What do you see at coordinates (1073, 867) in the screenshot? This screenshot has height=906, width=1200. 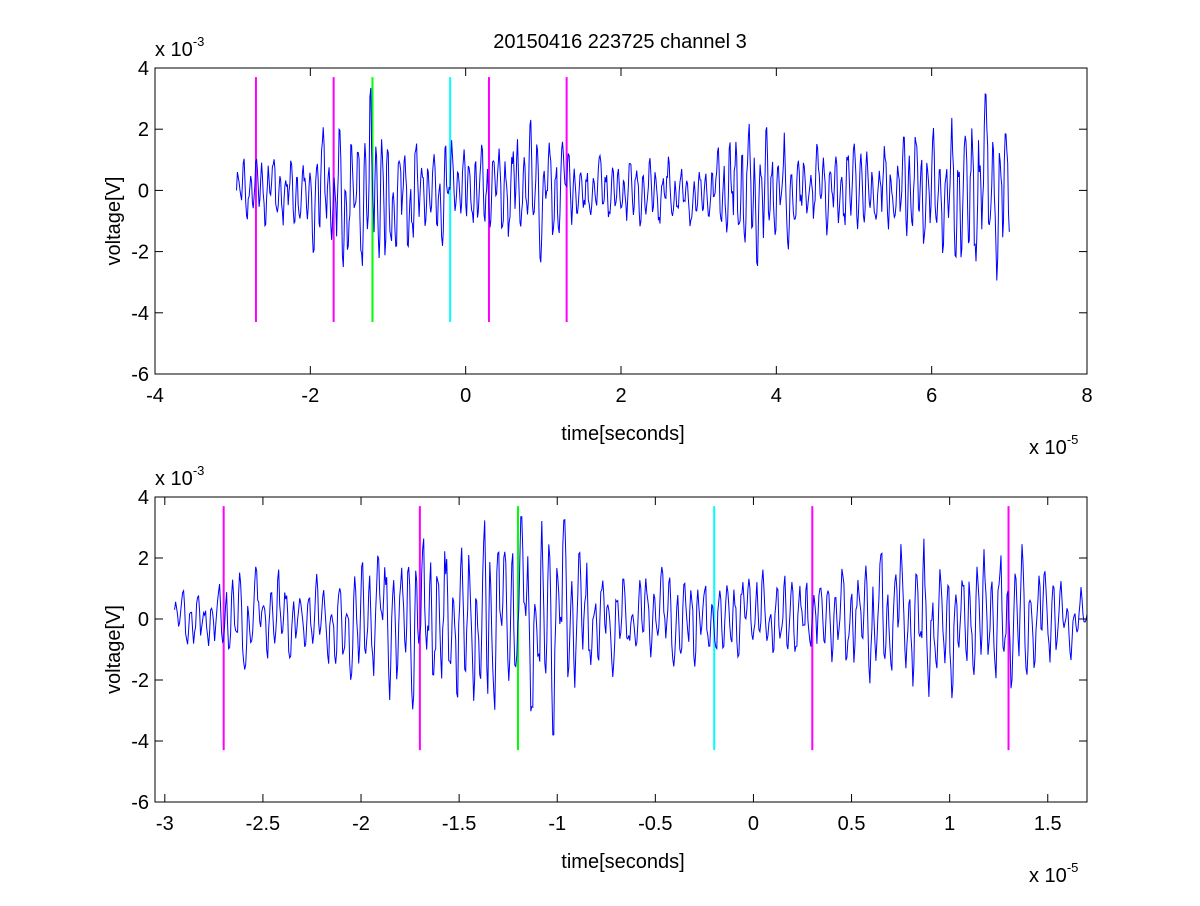 I see `bottom-plot-x-exponent-power: -5` at bounding box center [1073, 867].